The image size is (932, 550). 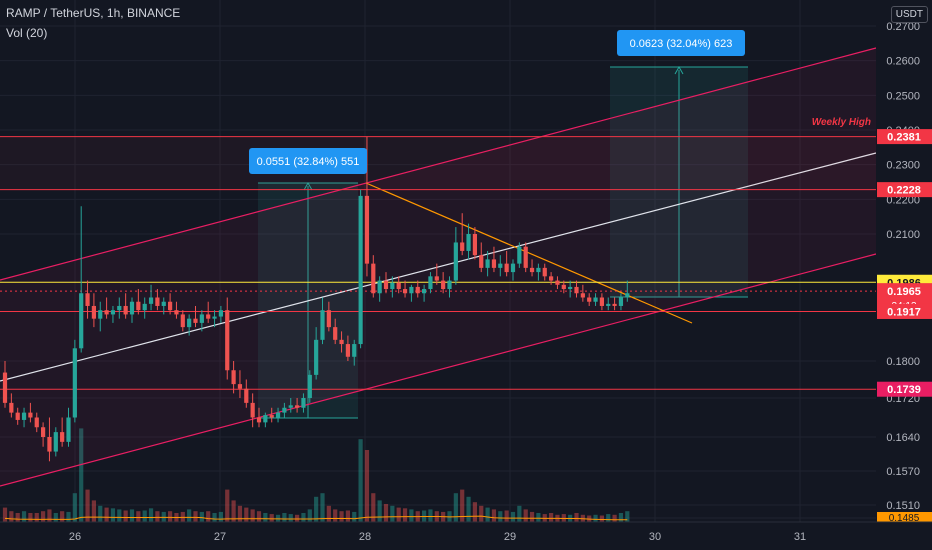 I want to click on descending-trendline, so click(x=529, y=253).